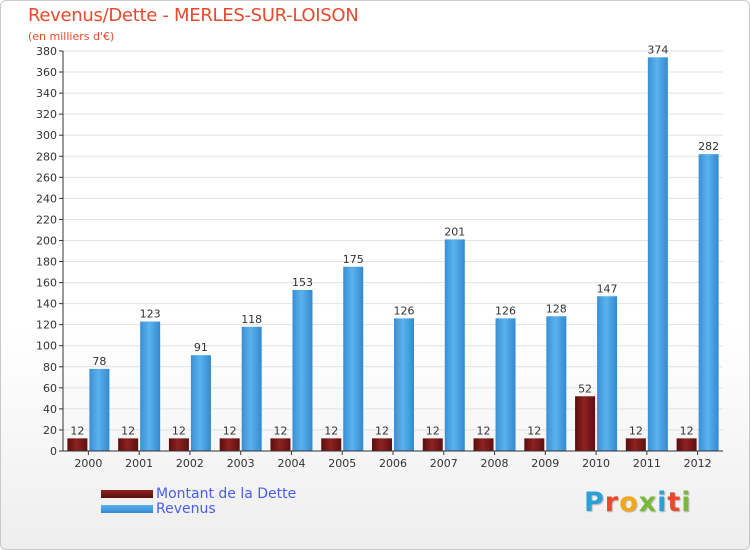 Image resolution: width=750 pixels, height=550 pixels. I want to click on y-tick-label: 160, so click(46, 283).